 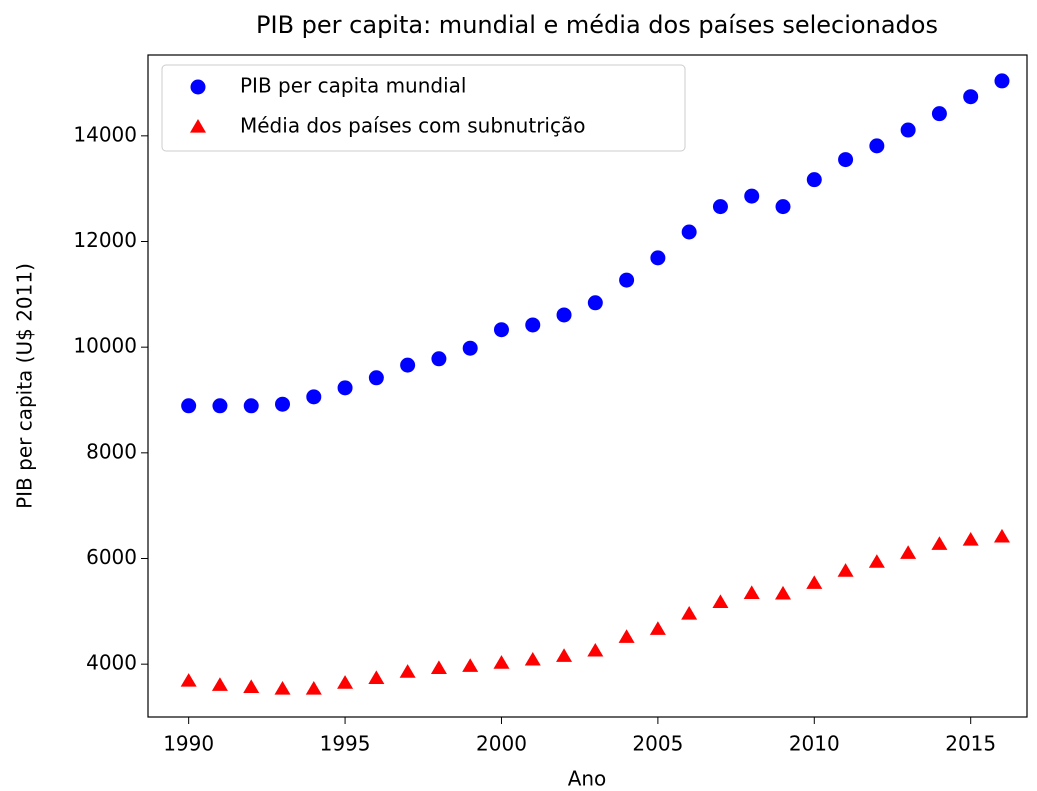 What do you see at coordinates (105, 346) in the screenshot?
I see `y-tick-label: 10000` at bounding box center [105, 346].